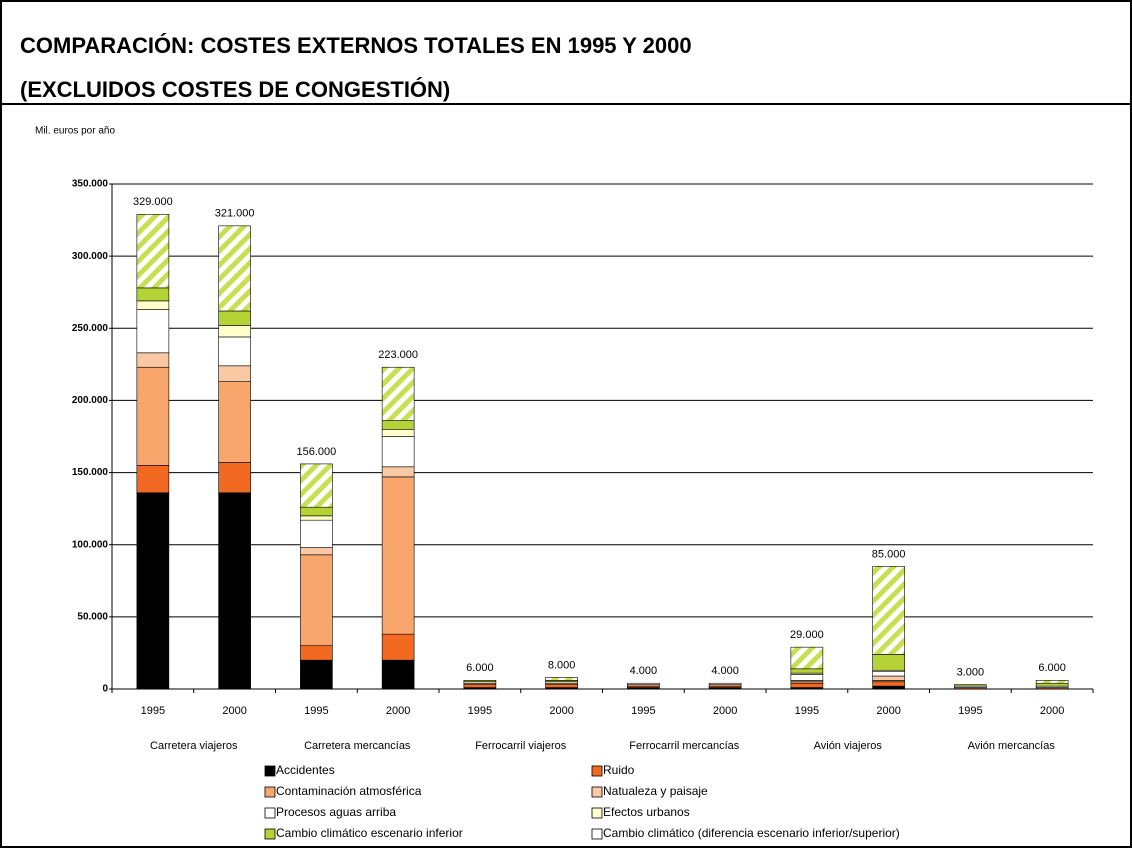 Image resolution: width=1132 pixels, height=853 pixels. What do you see at coordinates (521, 746) in the screenshot?
I see `group-label: Ferrocarril viajeros` at bounding box center [521, 746].